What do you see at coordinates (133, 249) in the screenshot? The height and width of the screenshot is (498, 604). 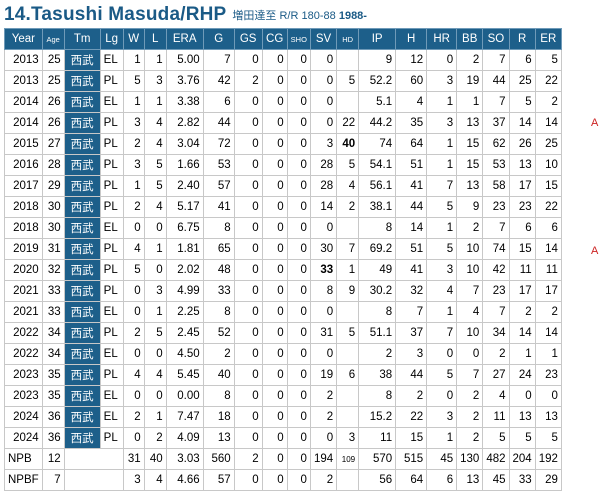 I see `cell-w: 4` at bounding box center [133, 249].